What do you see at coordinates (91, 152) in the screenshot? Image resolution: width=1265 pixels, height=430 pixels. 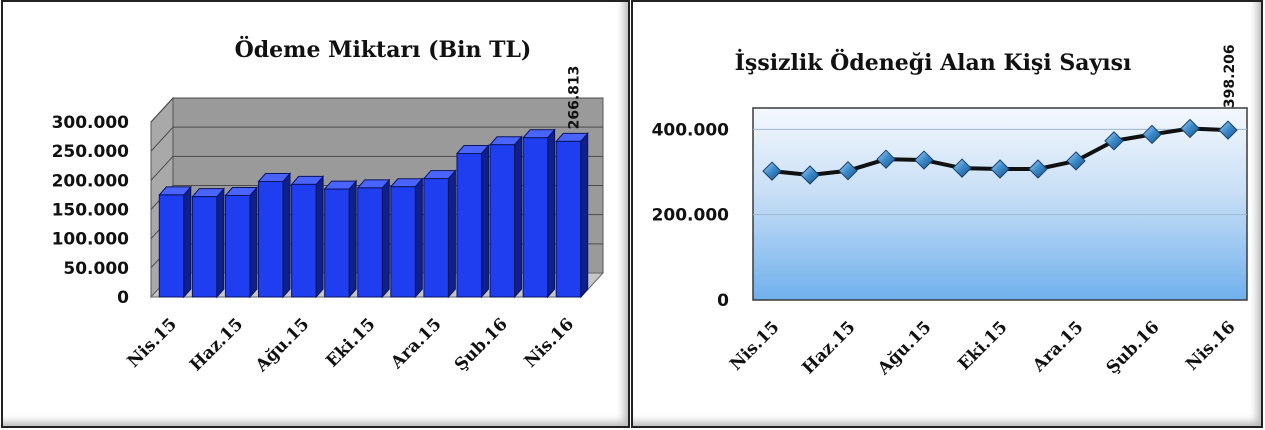 I see `y-tick-label: 250.000` at bounding box center [91, 152].